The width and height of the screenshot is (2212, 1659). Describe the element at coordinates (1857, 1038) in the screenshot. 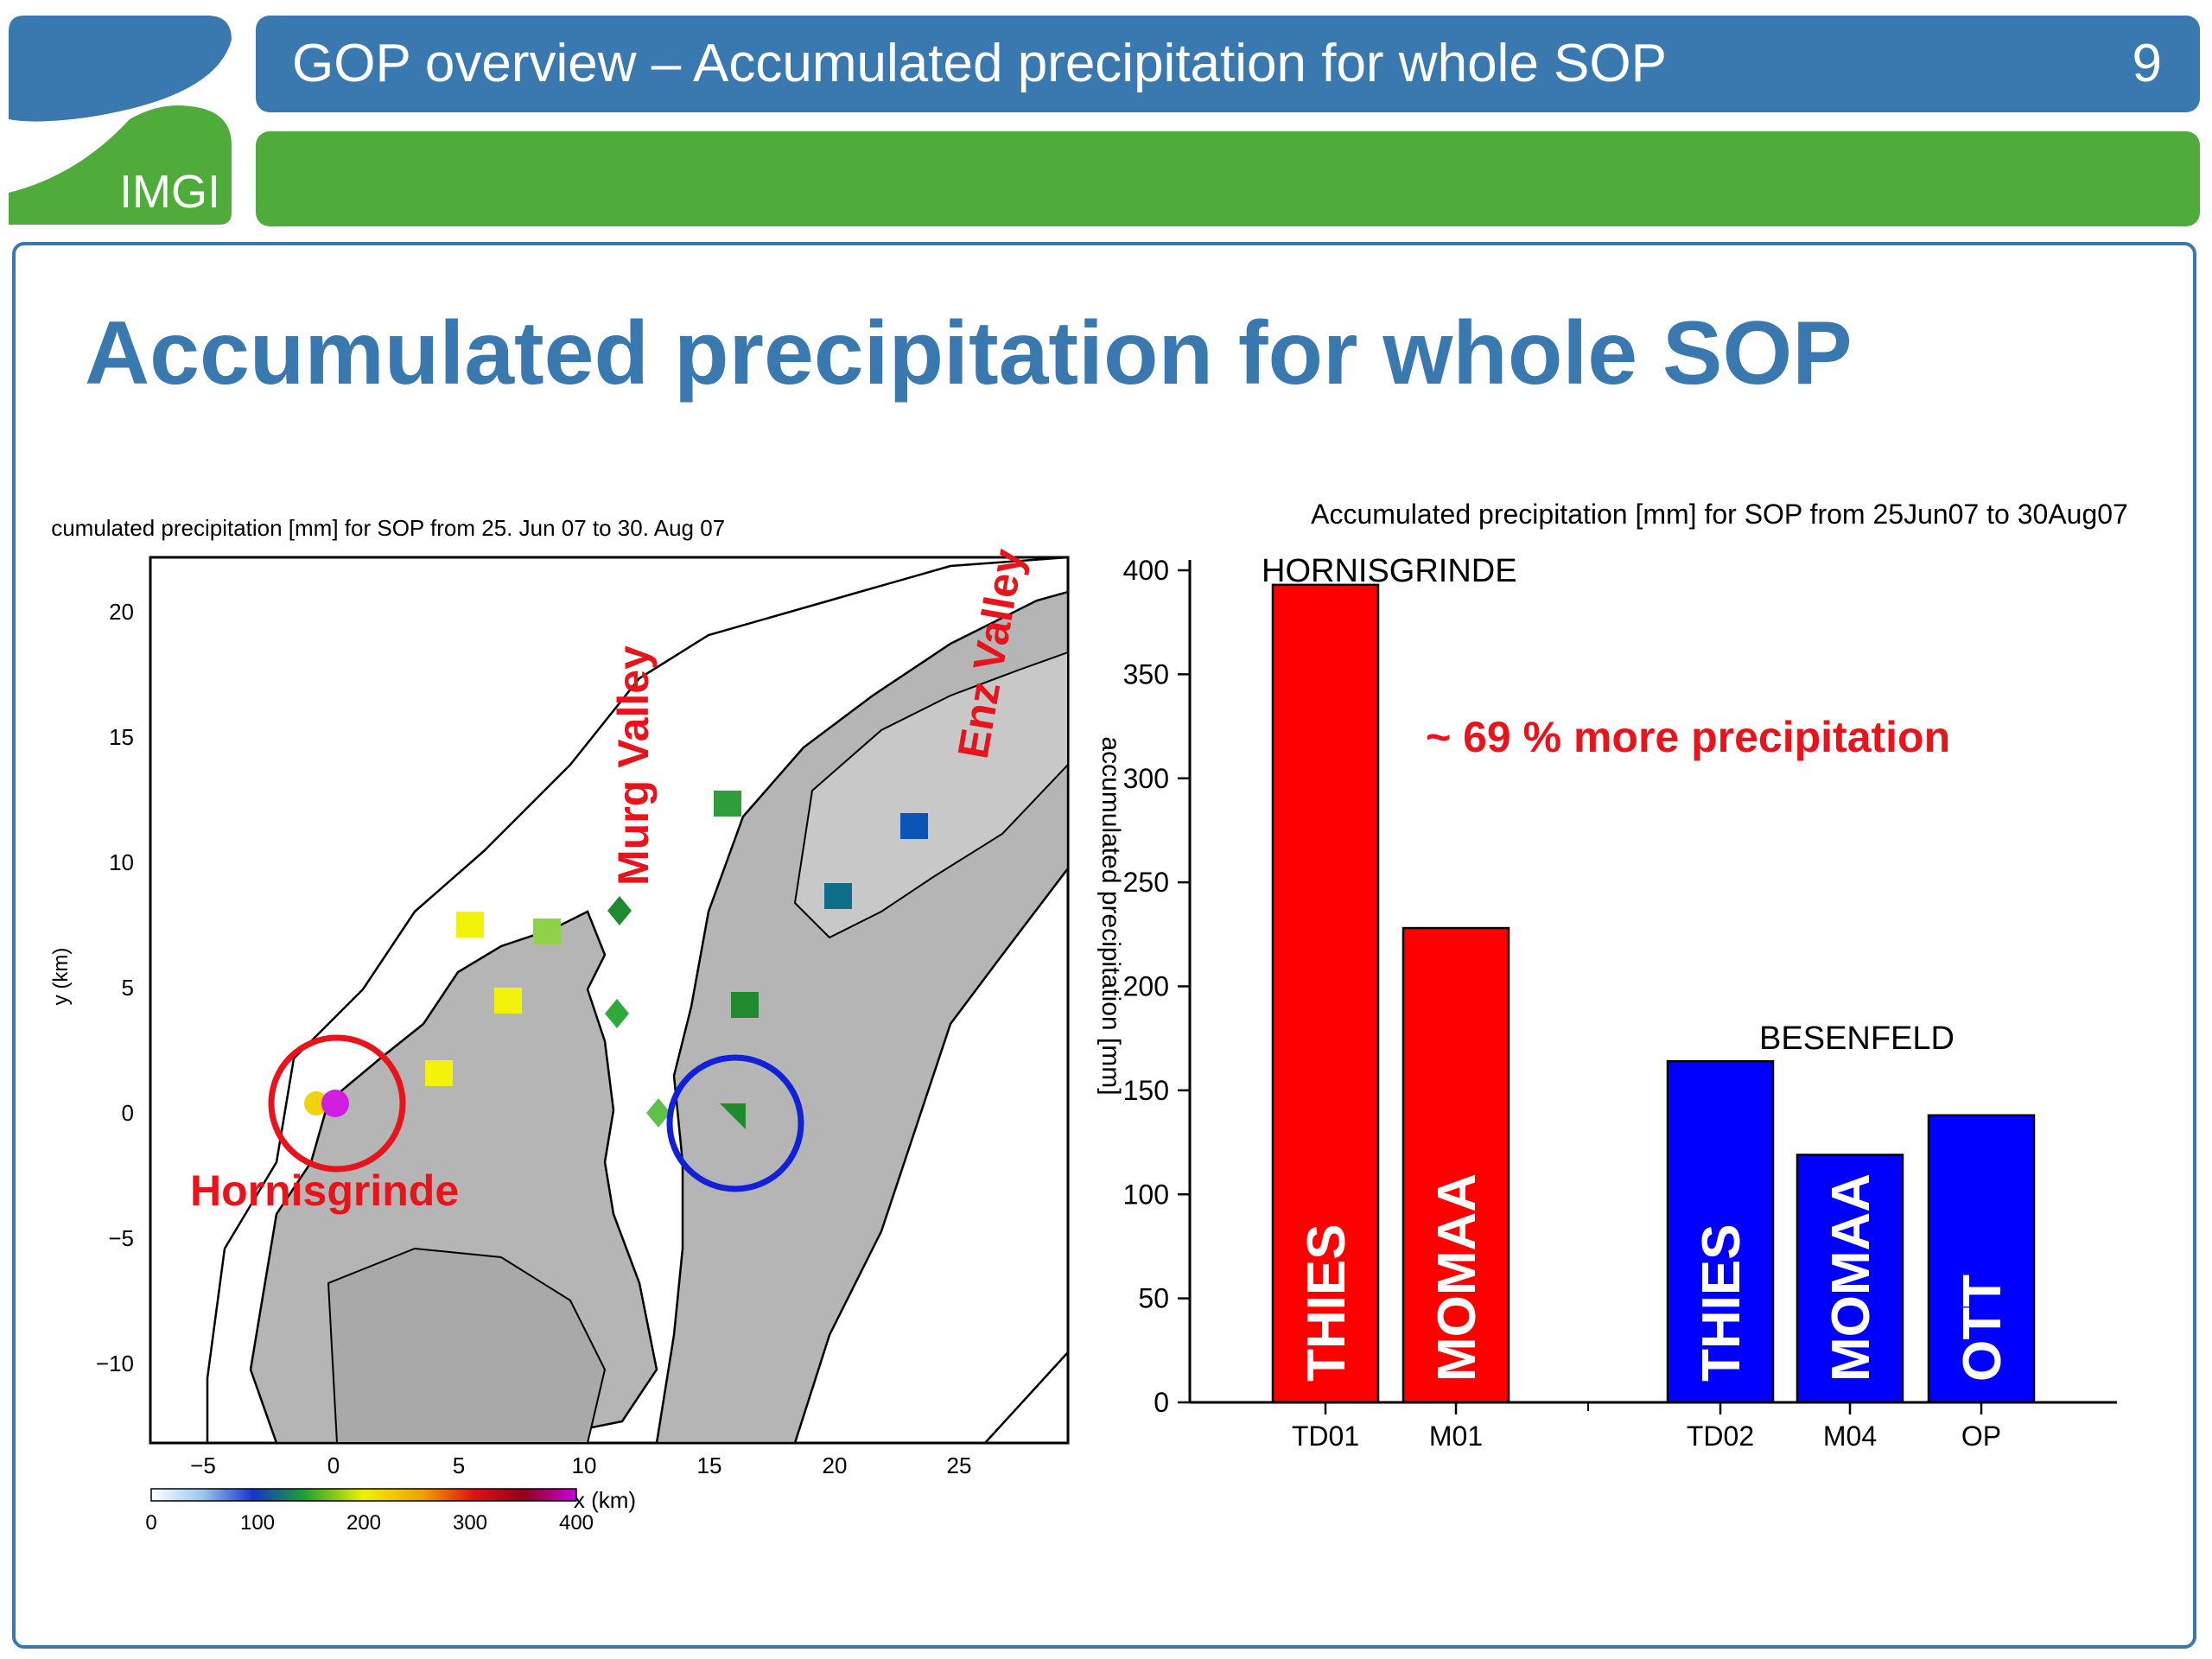

I see `group-label-besenfeld: BESENFELD` at that location.